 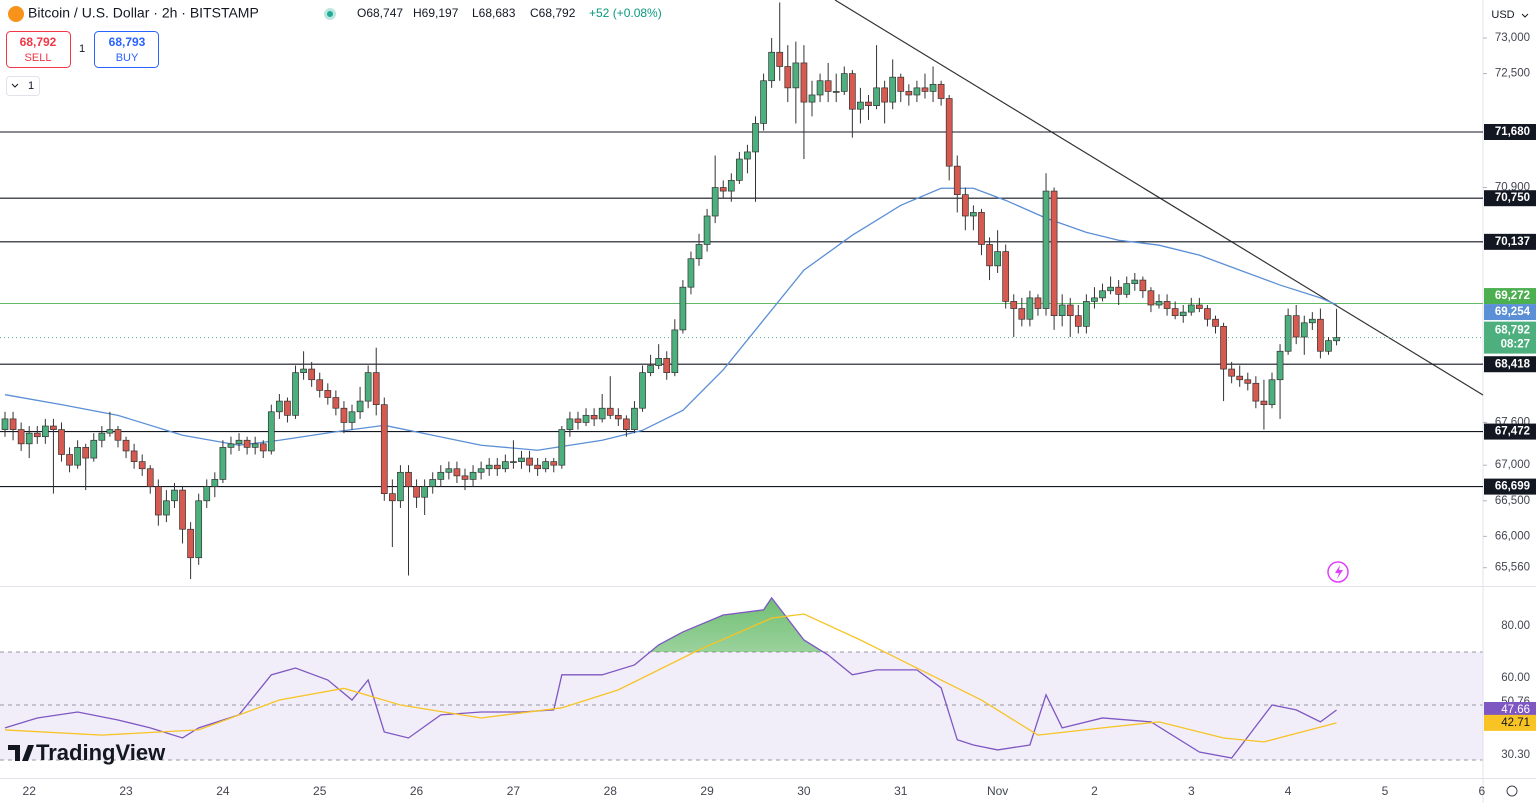 I want to click on x-tick-label: 24, so click(x=223, y=791).